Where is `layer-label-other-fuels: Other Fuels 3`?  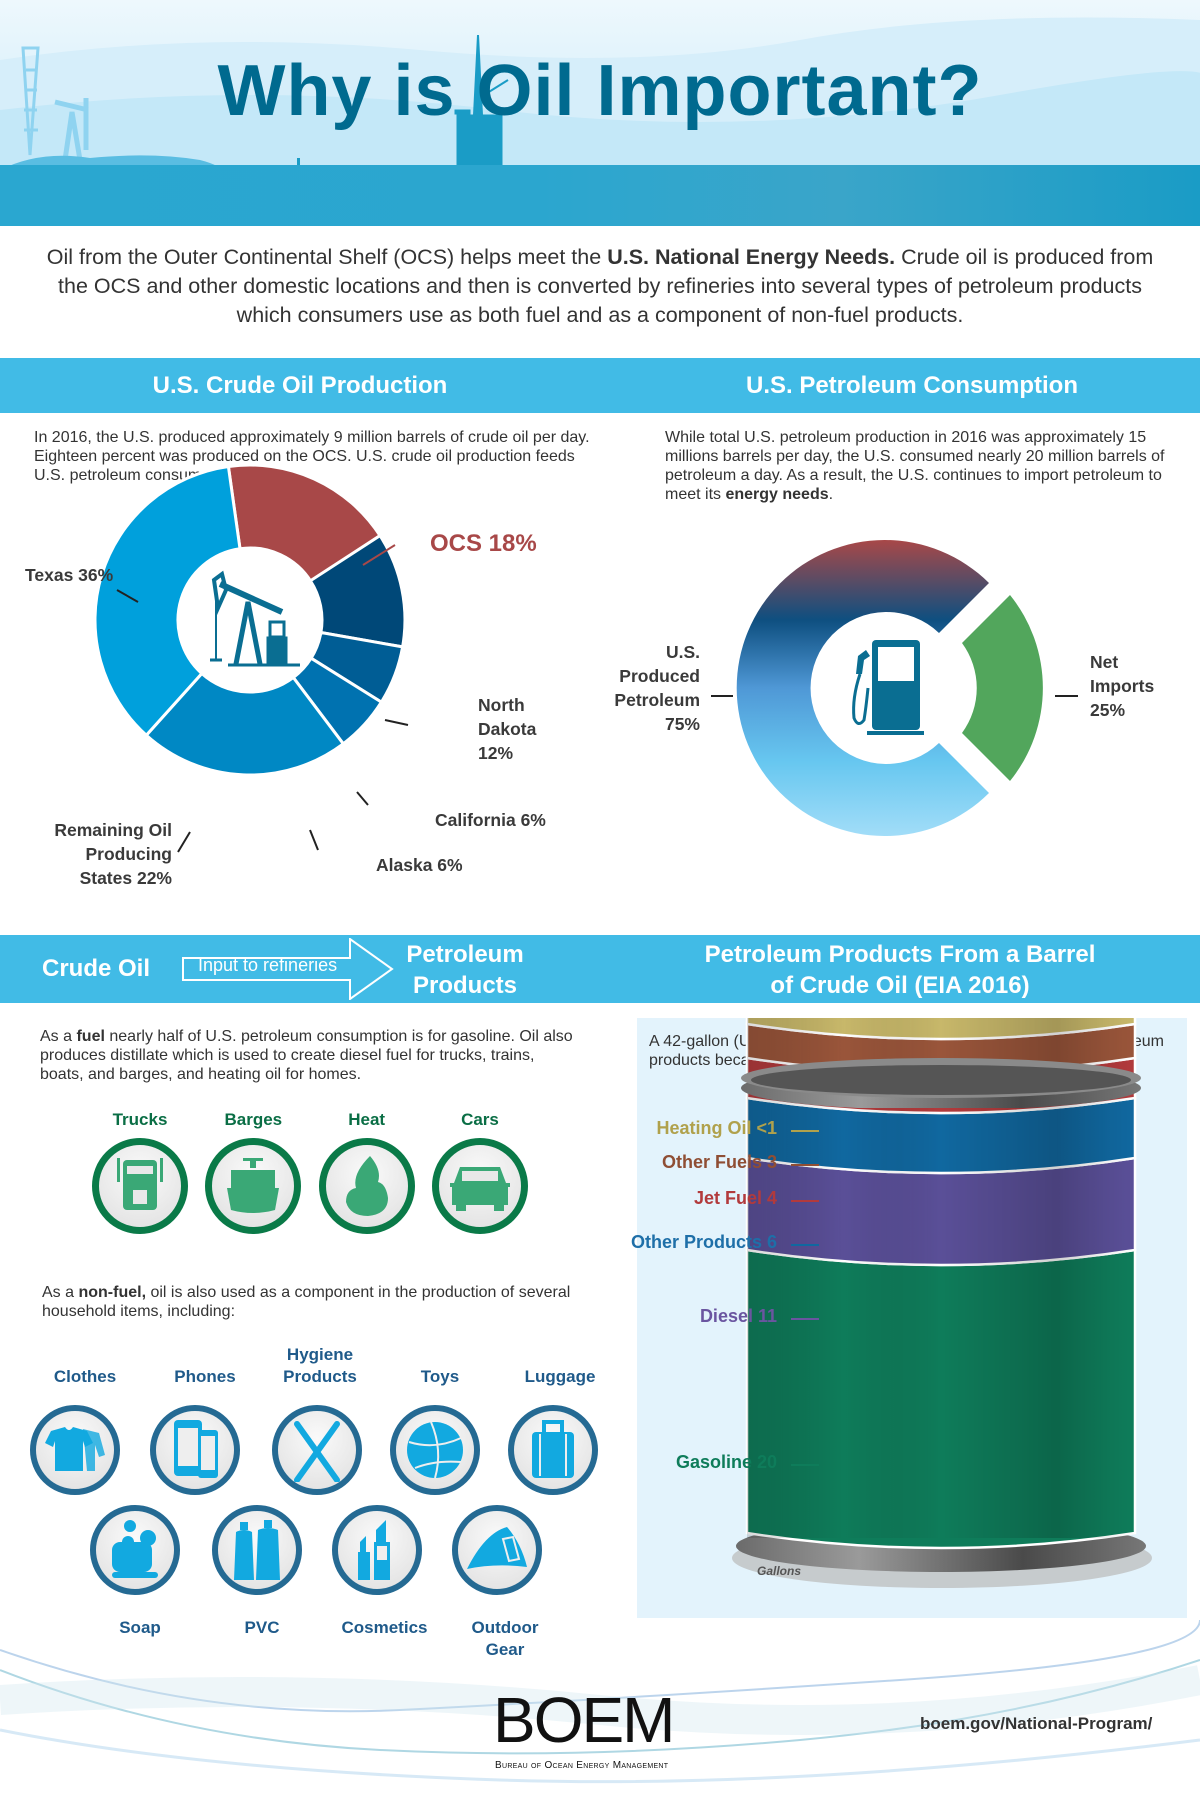
layer-label-other-fuels: Other Fuels 3 is located at coordinates (719, 1162).